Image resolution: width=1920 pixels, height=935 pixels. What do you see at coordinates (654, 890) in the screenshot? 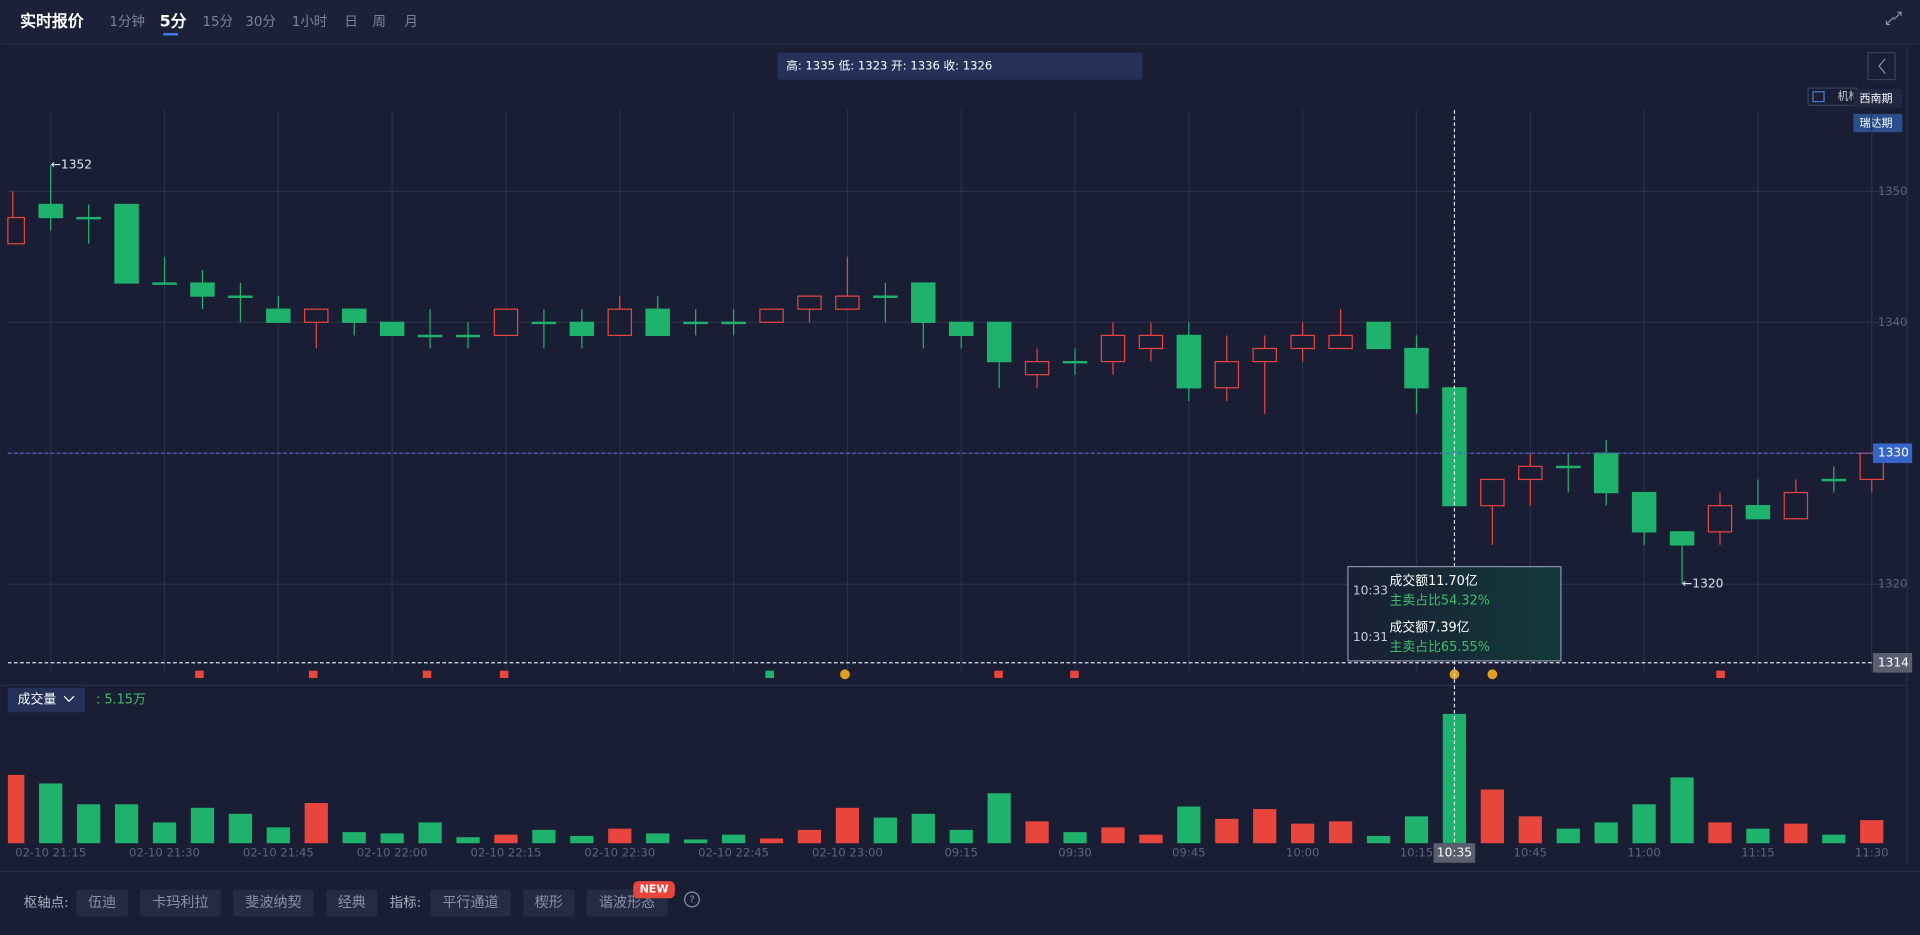
I see `new-badge` at bounding box center [654, 890].